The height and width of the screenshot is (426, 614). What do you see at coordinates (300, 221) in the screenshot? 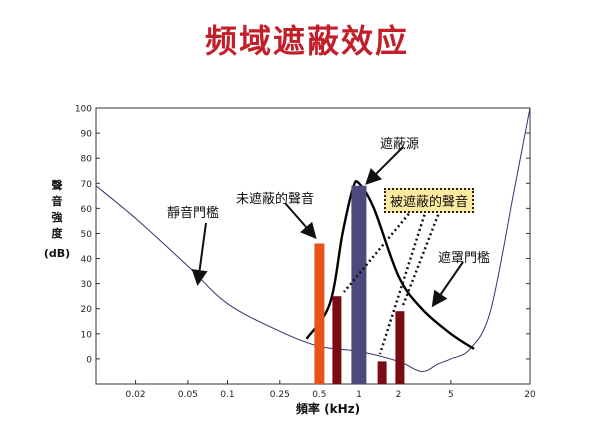
I see `arrow-unmasked` at bounding box center [300, 221].